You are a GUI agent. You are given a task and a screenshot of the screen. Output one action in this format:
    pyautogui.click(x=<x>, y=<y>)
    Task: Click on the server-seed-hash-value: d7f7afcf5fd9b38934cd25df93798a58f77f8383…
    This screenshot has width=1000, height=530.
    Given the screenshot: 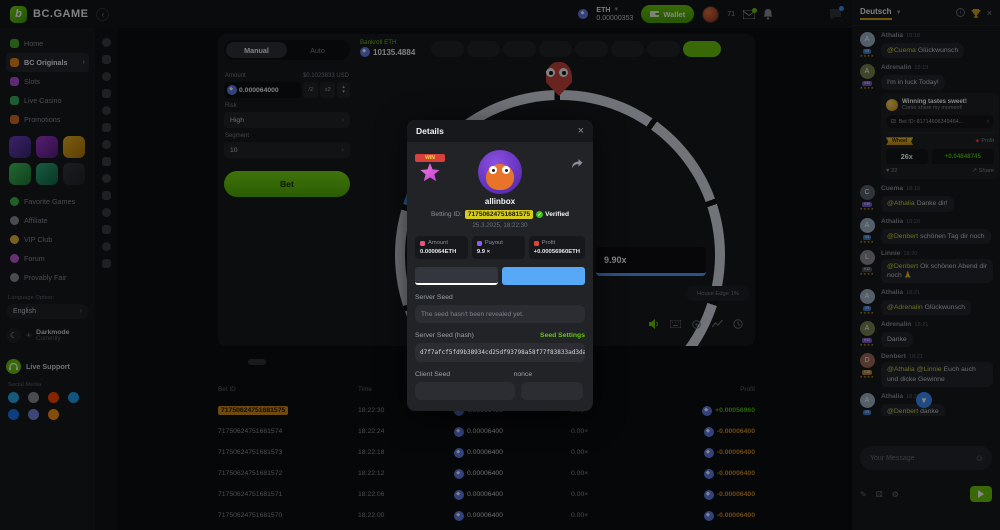 What is the action you would take?
    pyautogui.click(x=500, y=352)
    